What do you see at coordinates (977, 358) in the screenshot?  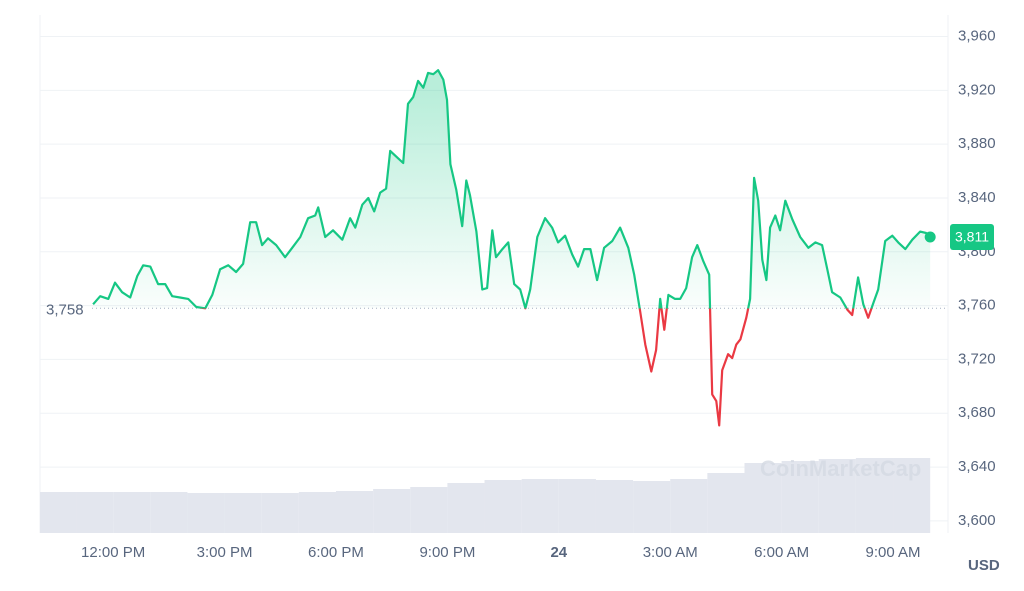 I see `y-tick-label: 3,720` at bounding box center [977, 358].